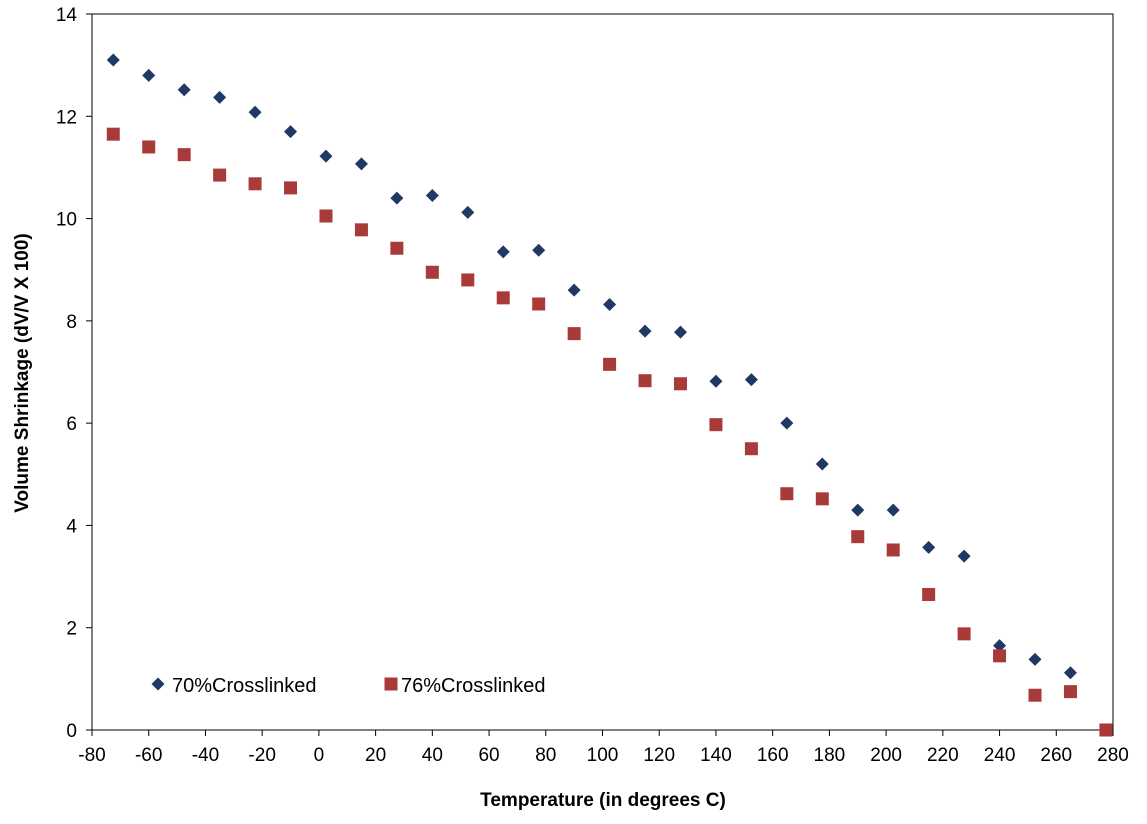 Image resolution: width=1147 pixels, height=824 pixels. Describe the element at coordinates (1056, 755) in the screenshot. I see `x-tick-label: 260` at that location.